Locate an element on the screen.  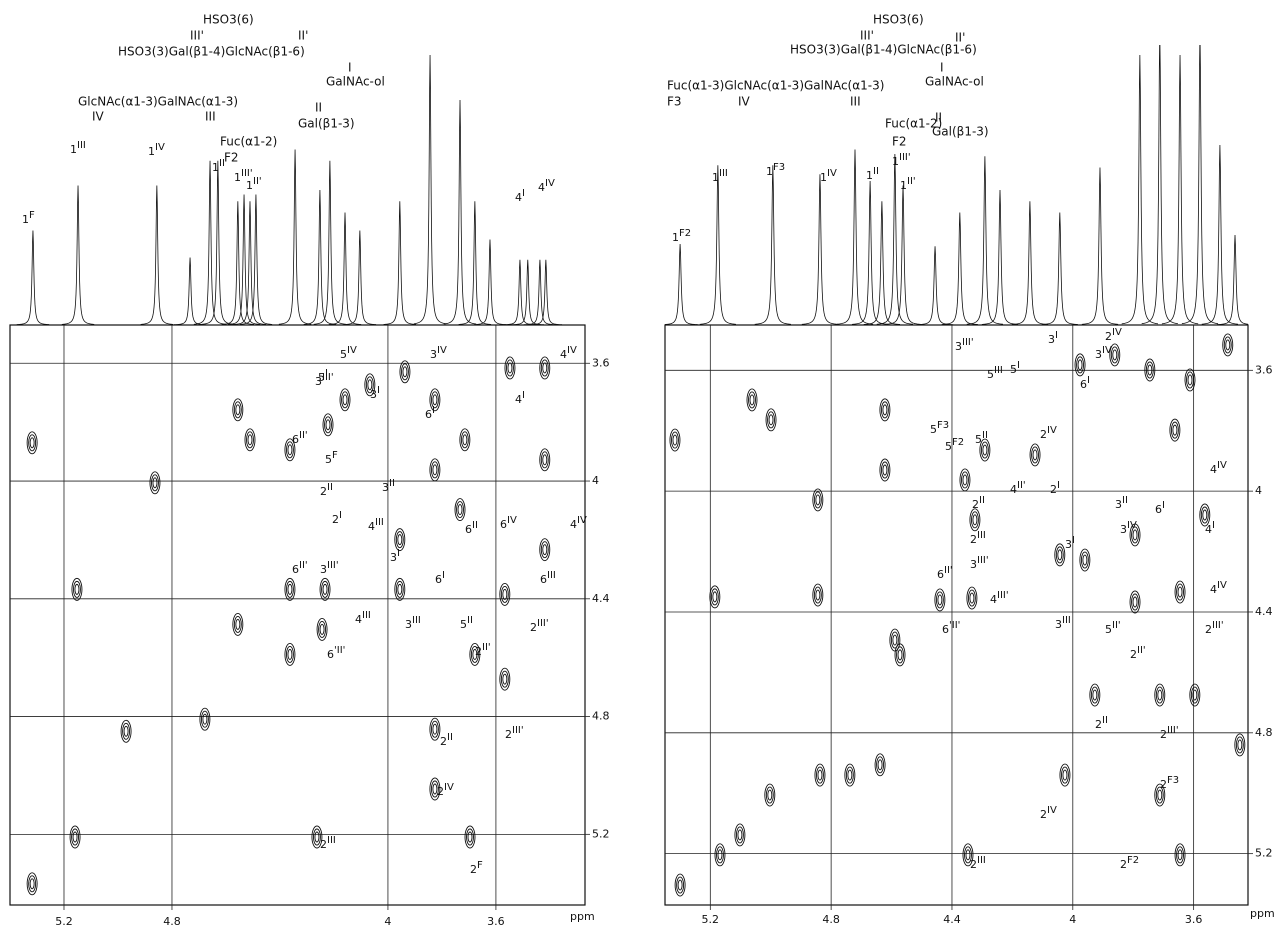
cross-peak-label: 4I is located at coordinates (1210, 528).